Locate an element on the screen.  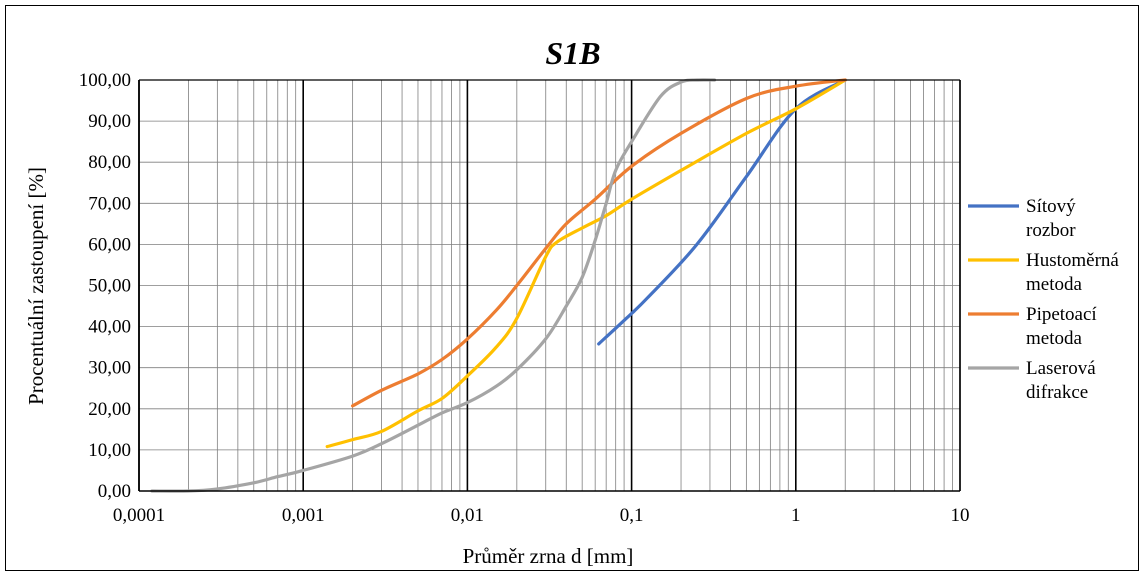
x-tick-label: 0,0001 is located at coordinates (139, 515).